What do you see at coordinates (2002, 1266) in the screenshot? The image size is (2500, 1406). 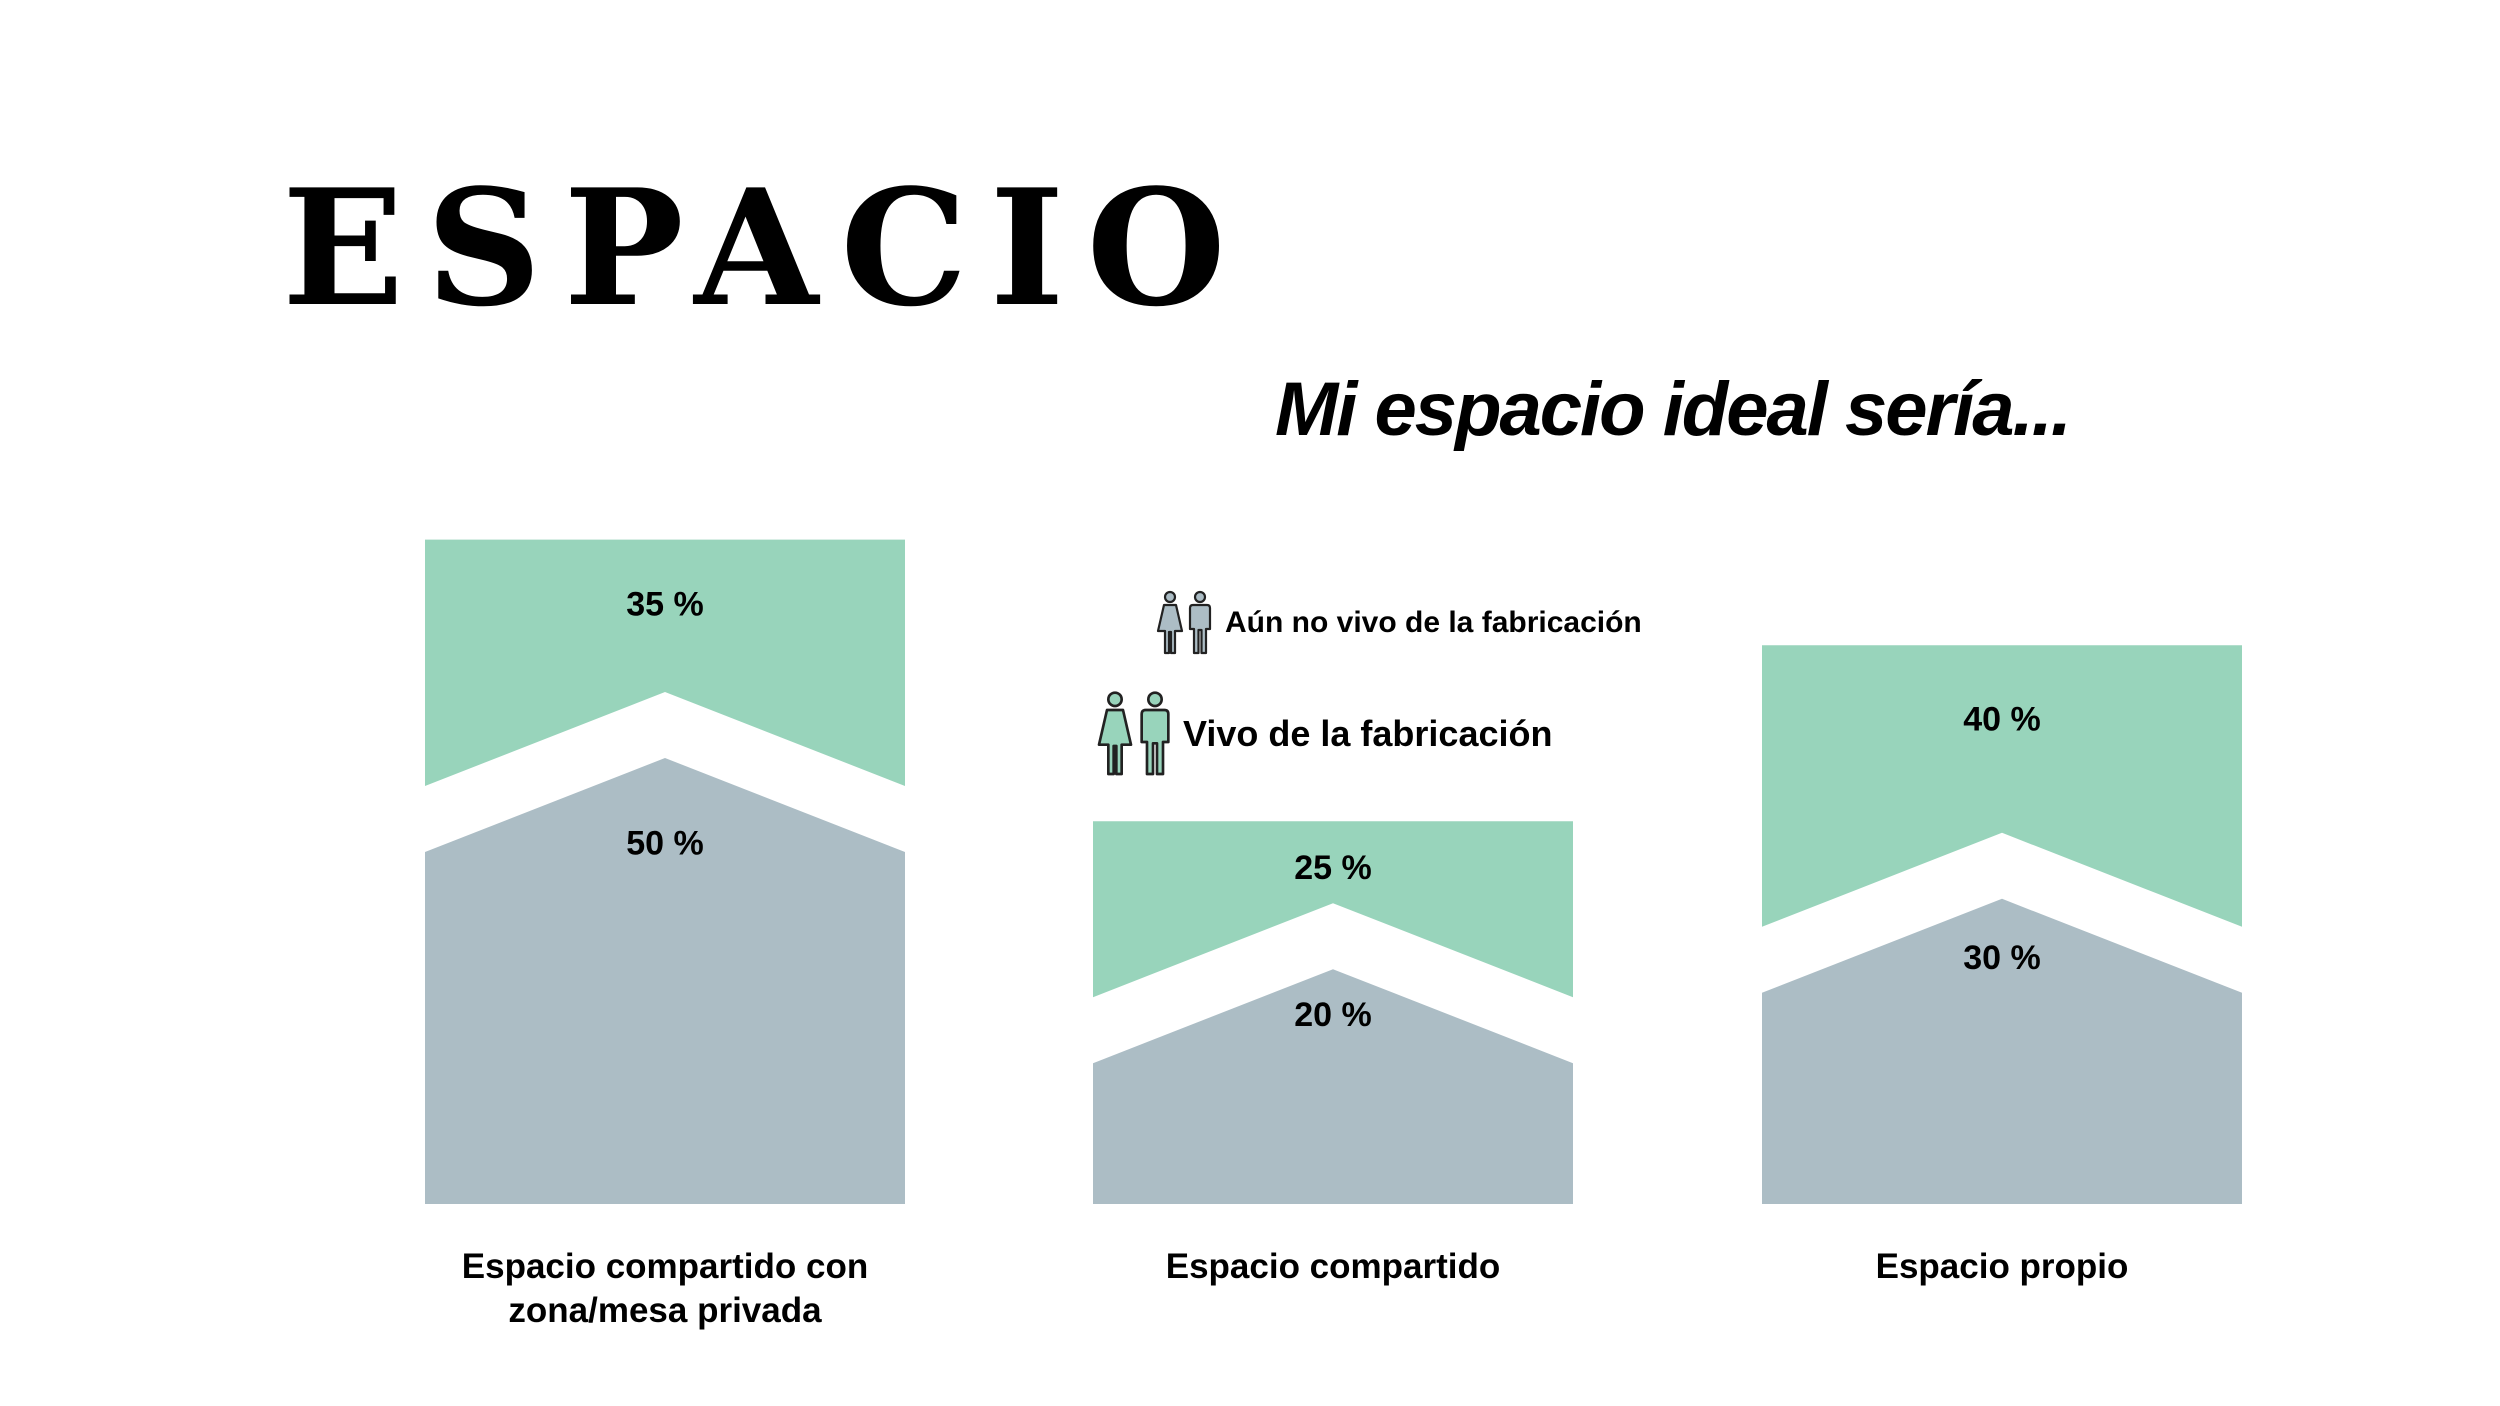 I see `category-label: Espacio propio` at bounding box center [2002, 1266].